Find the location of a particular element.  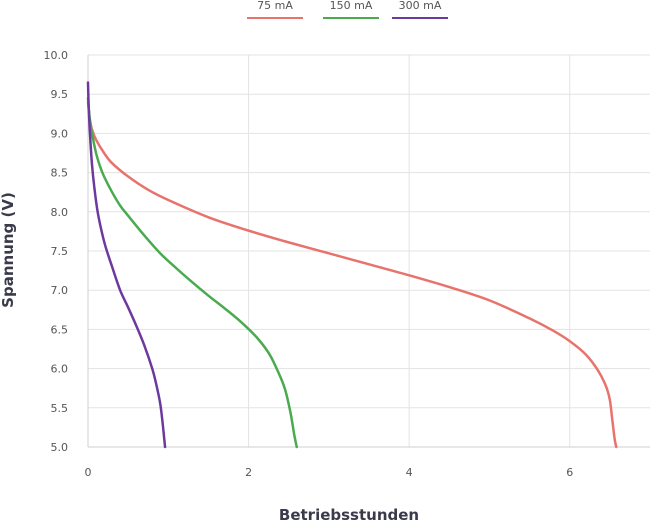

y-tick-label: 8.5 is located at coordinates (60, 173).